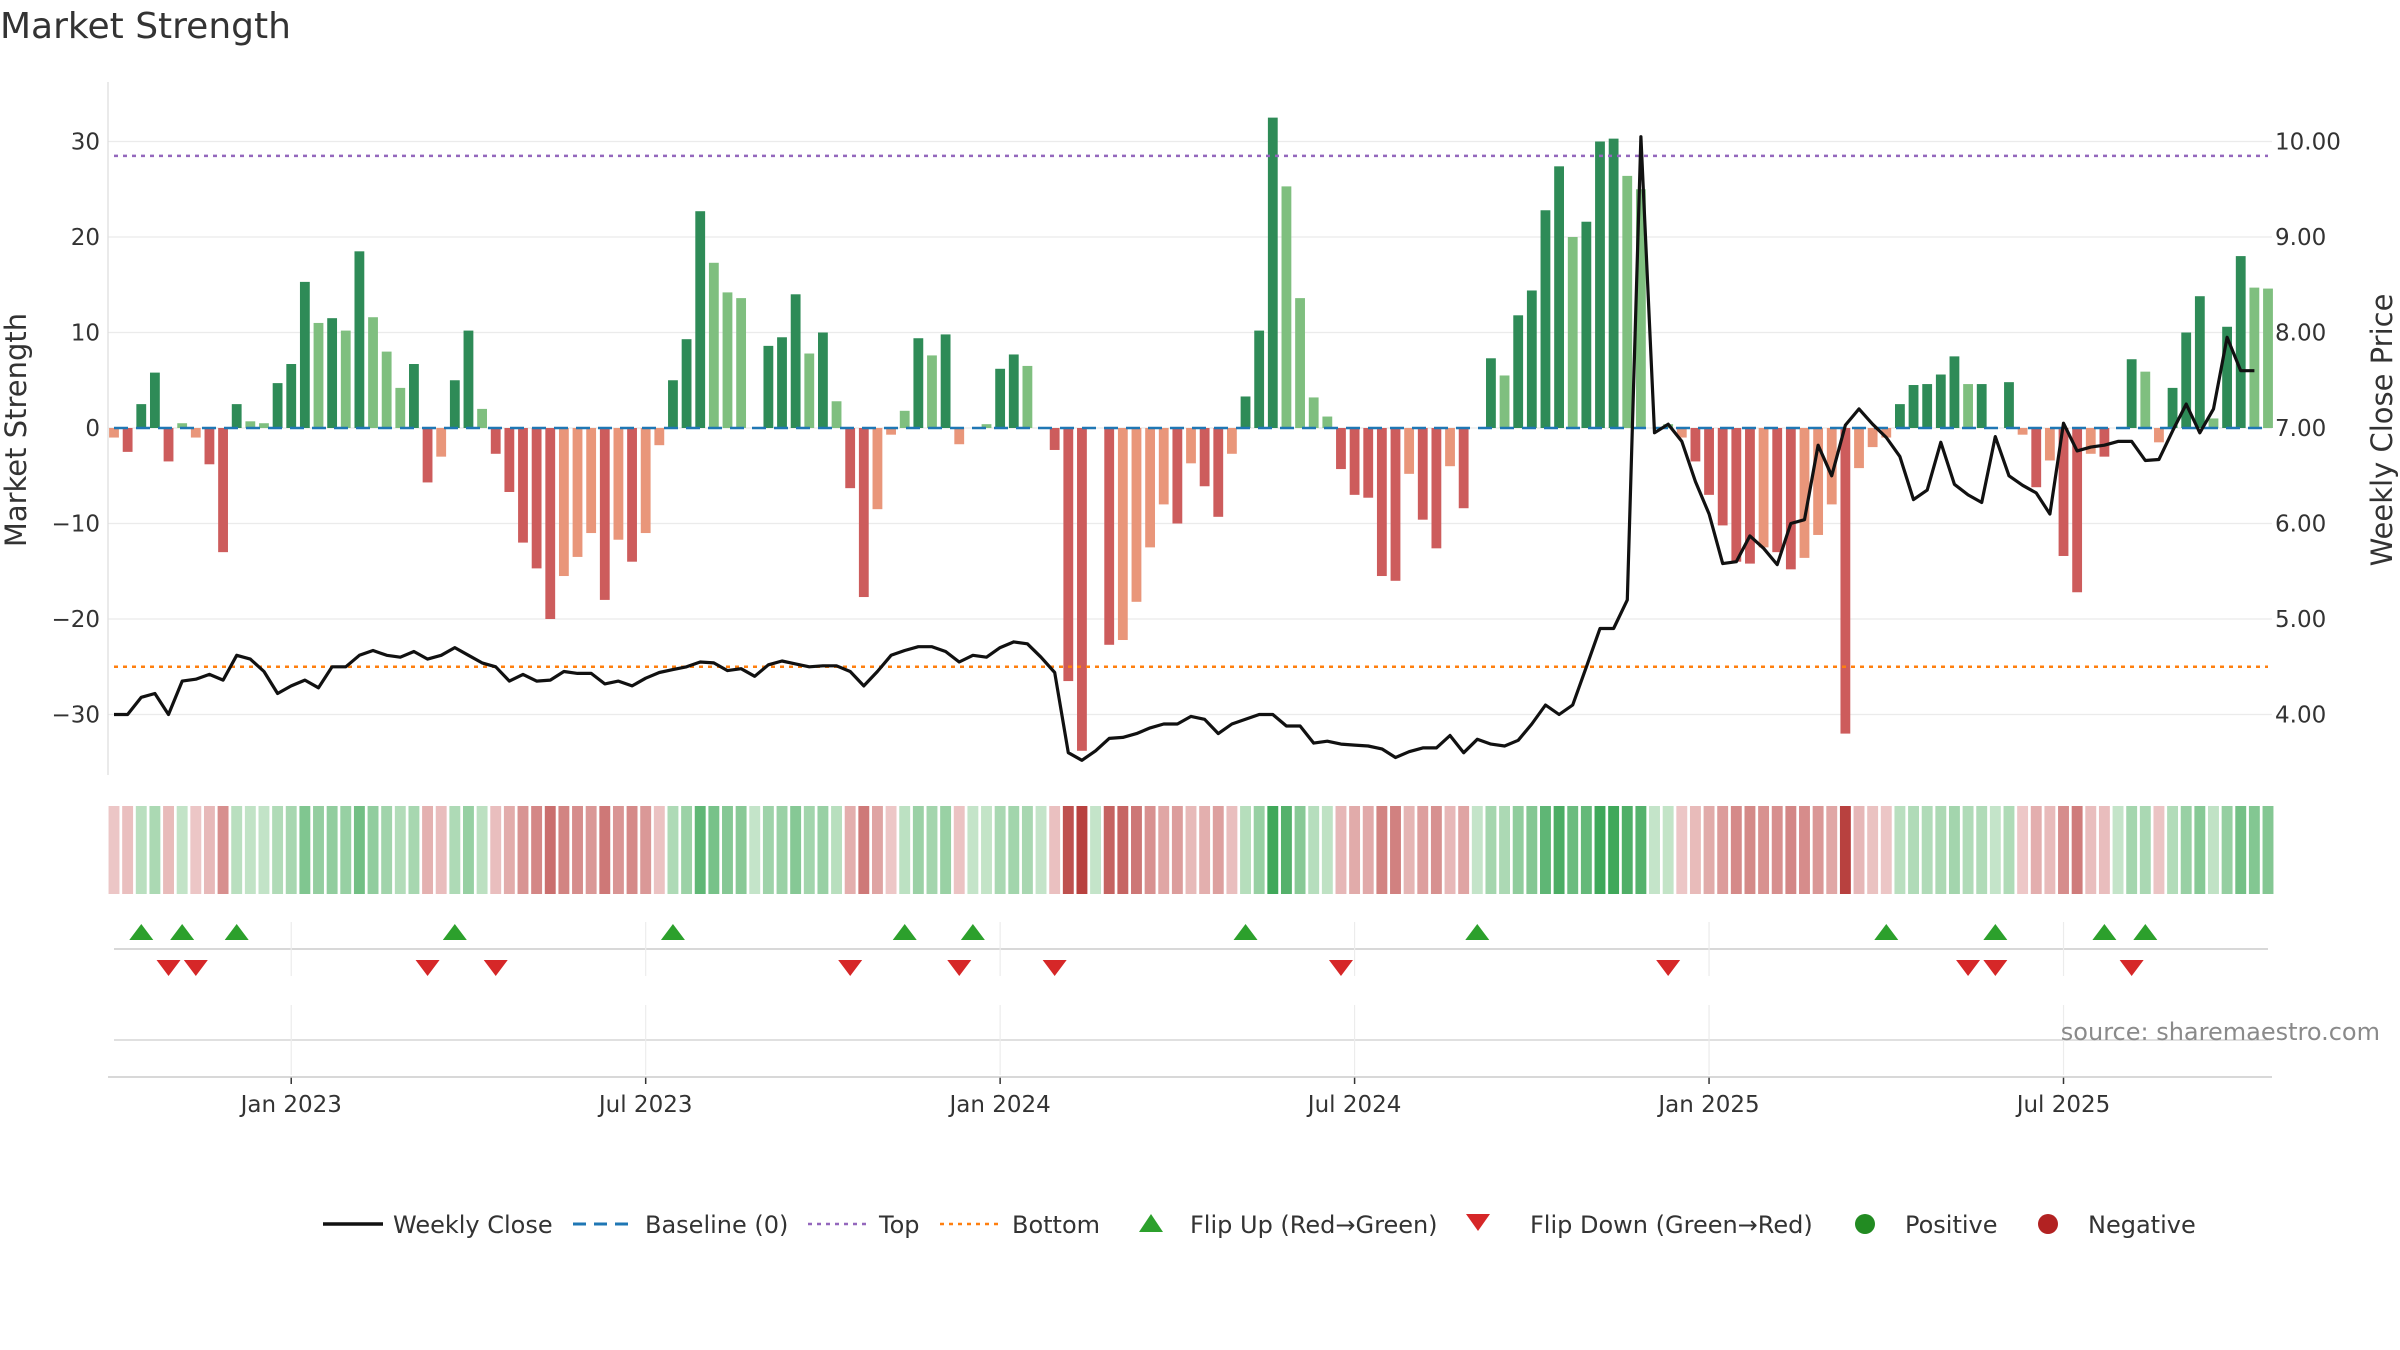 The height and width of the screenshot is (1350, 2400). I want to click on right-tick-label: 8.00, so click(2300, 334).